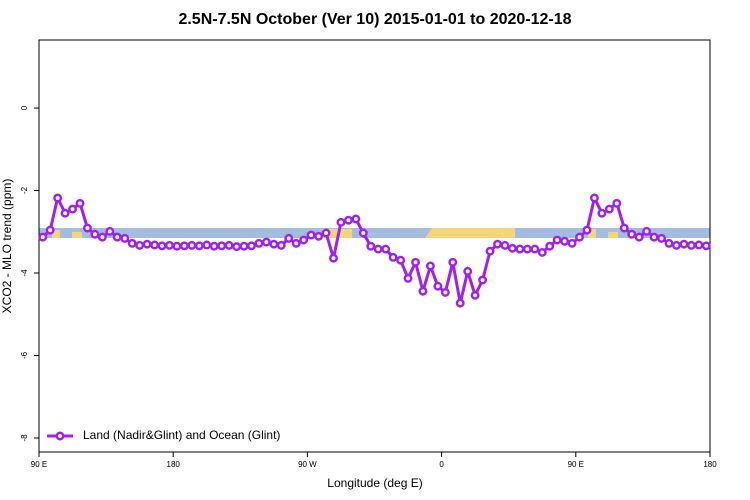  I want to click on y-tick-label: -8, so click(24, 438).